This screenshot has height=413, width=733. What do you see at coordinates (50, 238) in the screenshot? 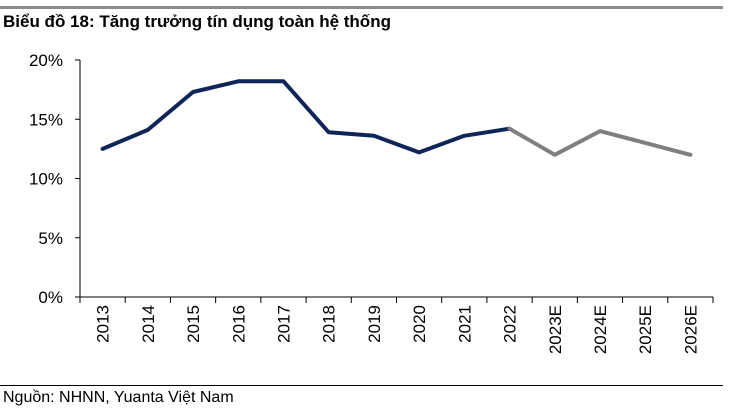
I see `y-tick-label: 5%` at bounding box center [50, 238].